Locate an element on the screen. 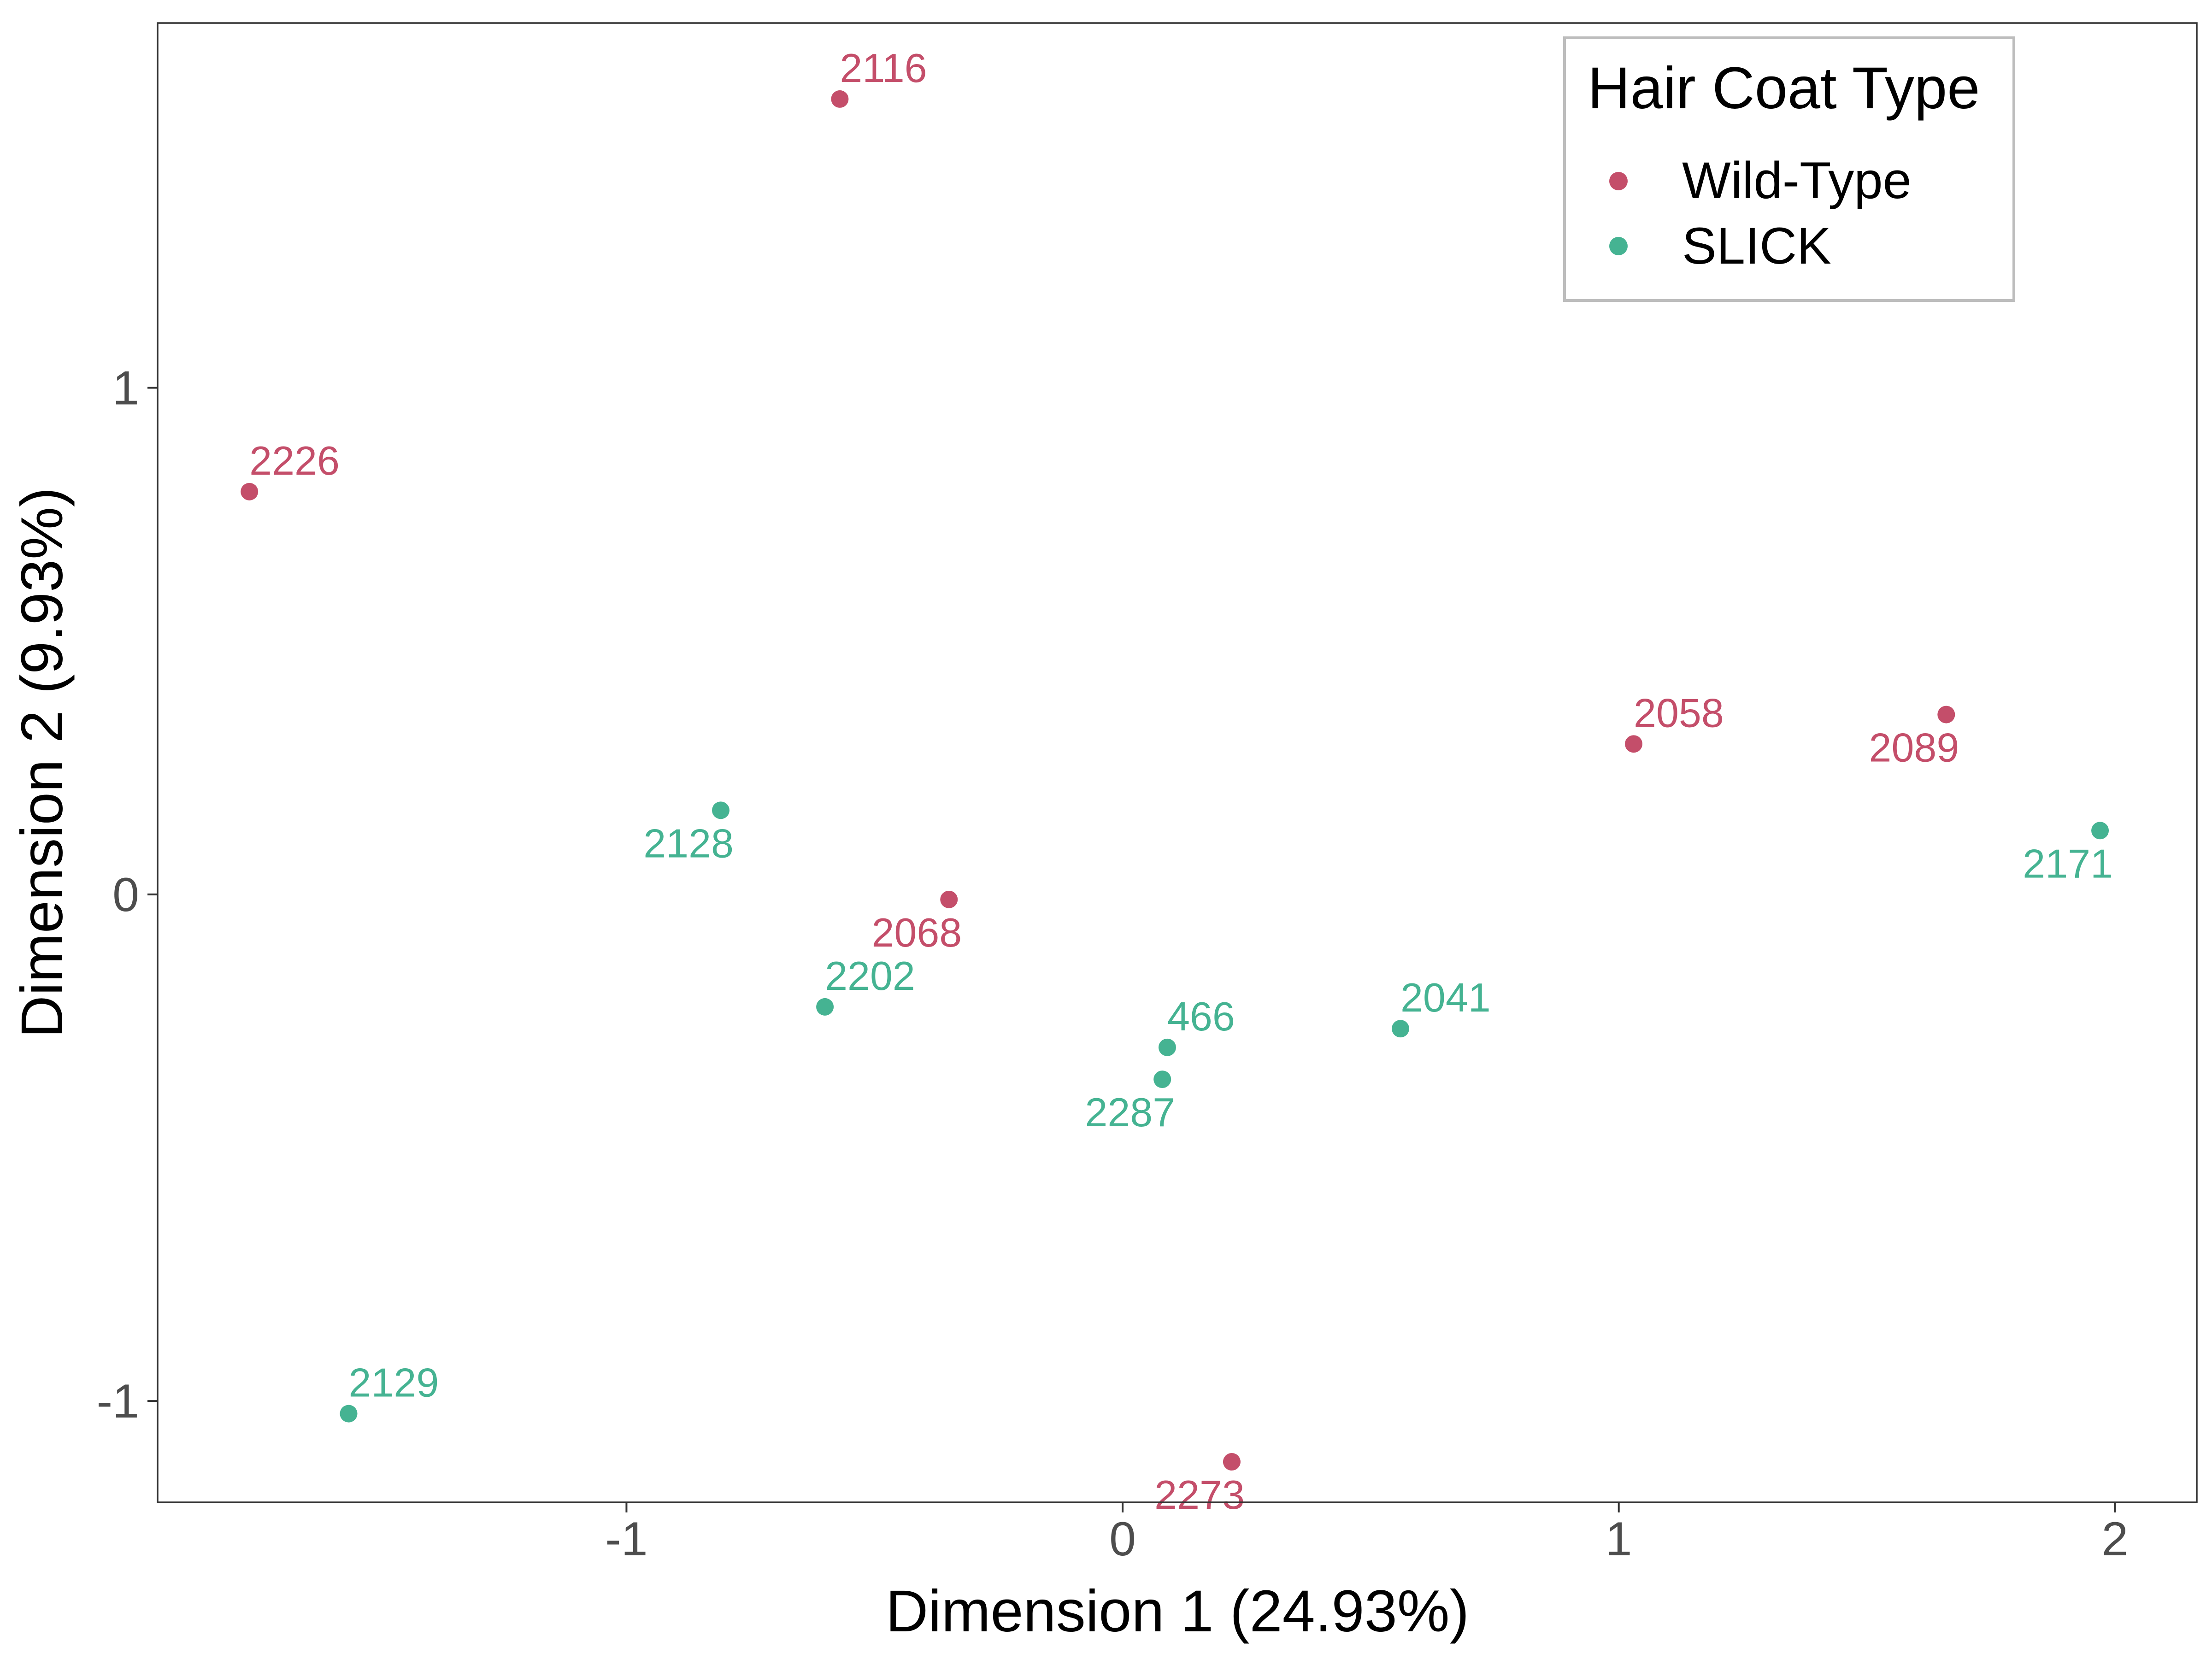 The width and height of the screenshot is (2212, 1659). data-label-2128: 2128 is located at coordinates (688, 843).